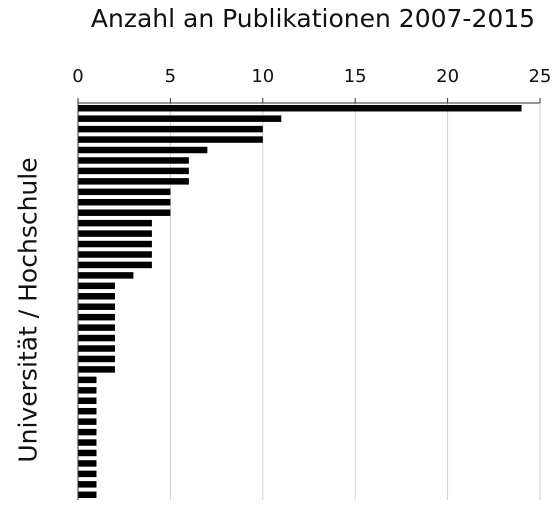 Image resolution: width=552 pixels, height=507 pixels. Describe the element at coordinates (313, 18) in the screenshot. I see `chart-title: Anzahl an Publikationen 2007-2015` at that location.